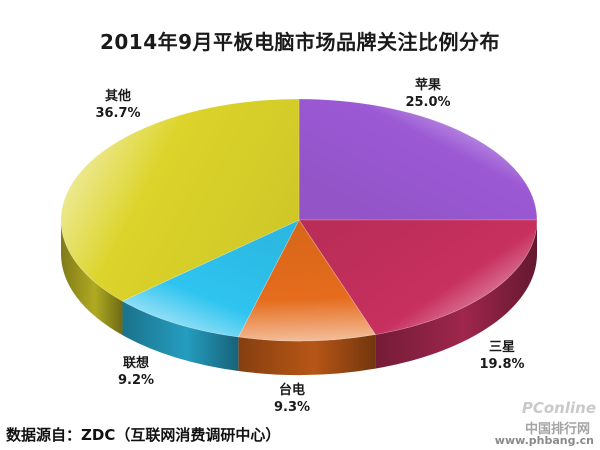 The image size is (600, 450). What do you see at coordinates (501, 347) in the screenshot?
I see `slice-category-samsung: 三星` at bounding box center [501, 347].